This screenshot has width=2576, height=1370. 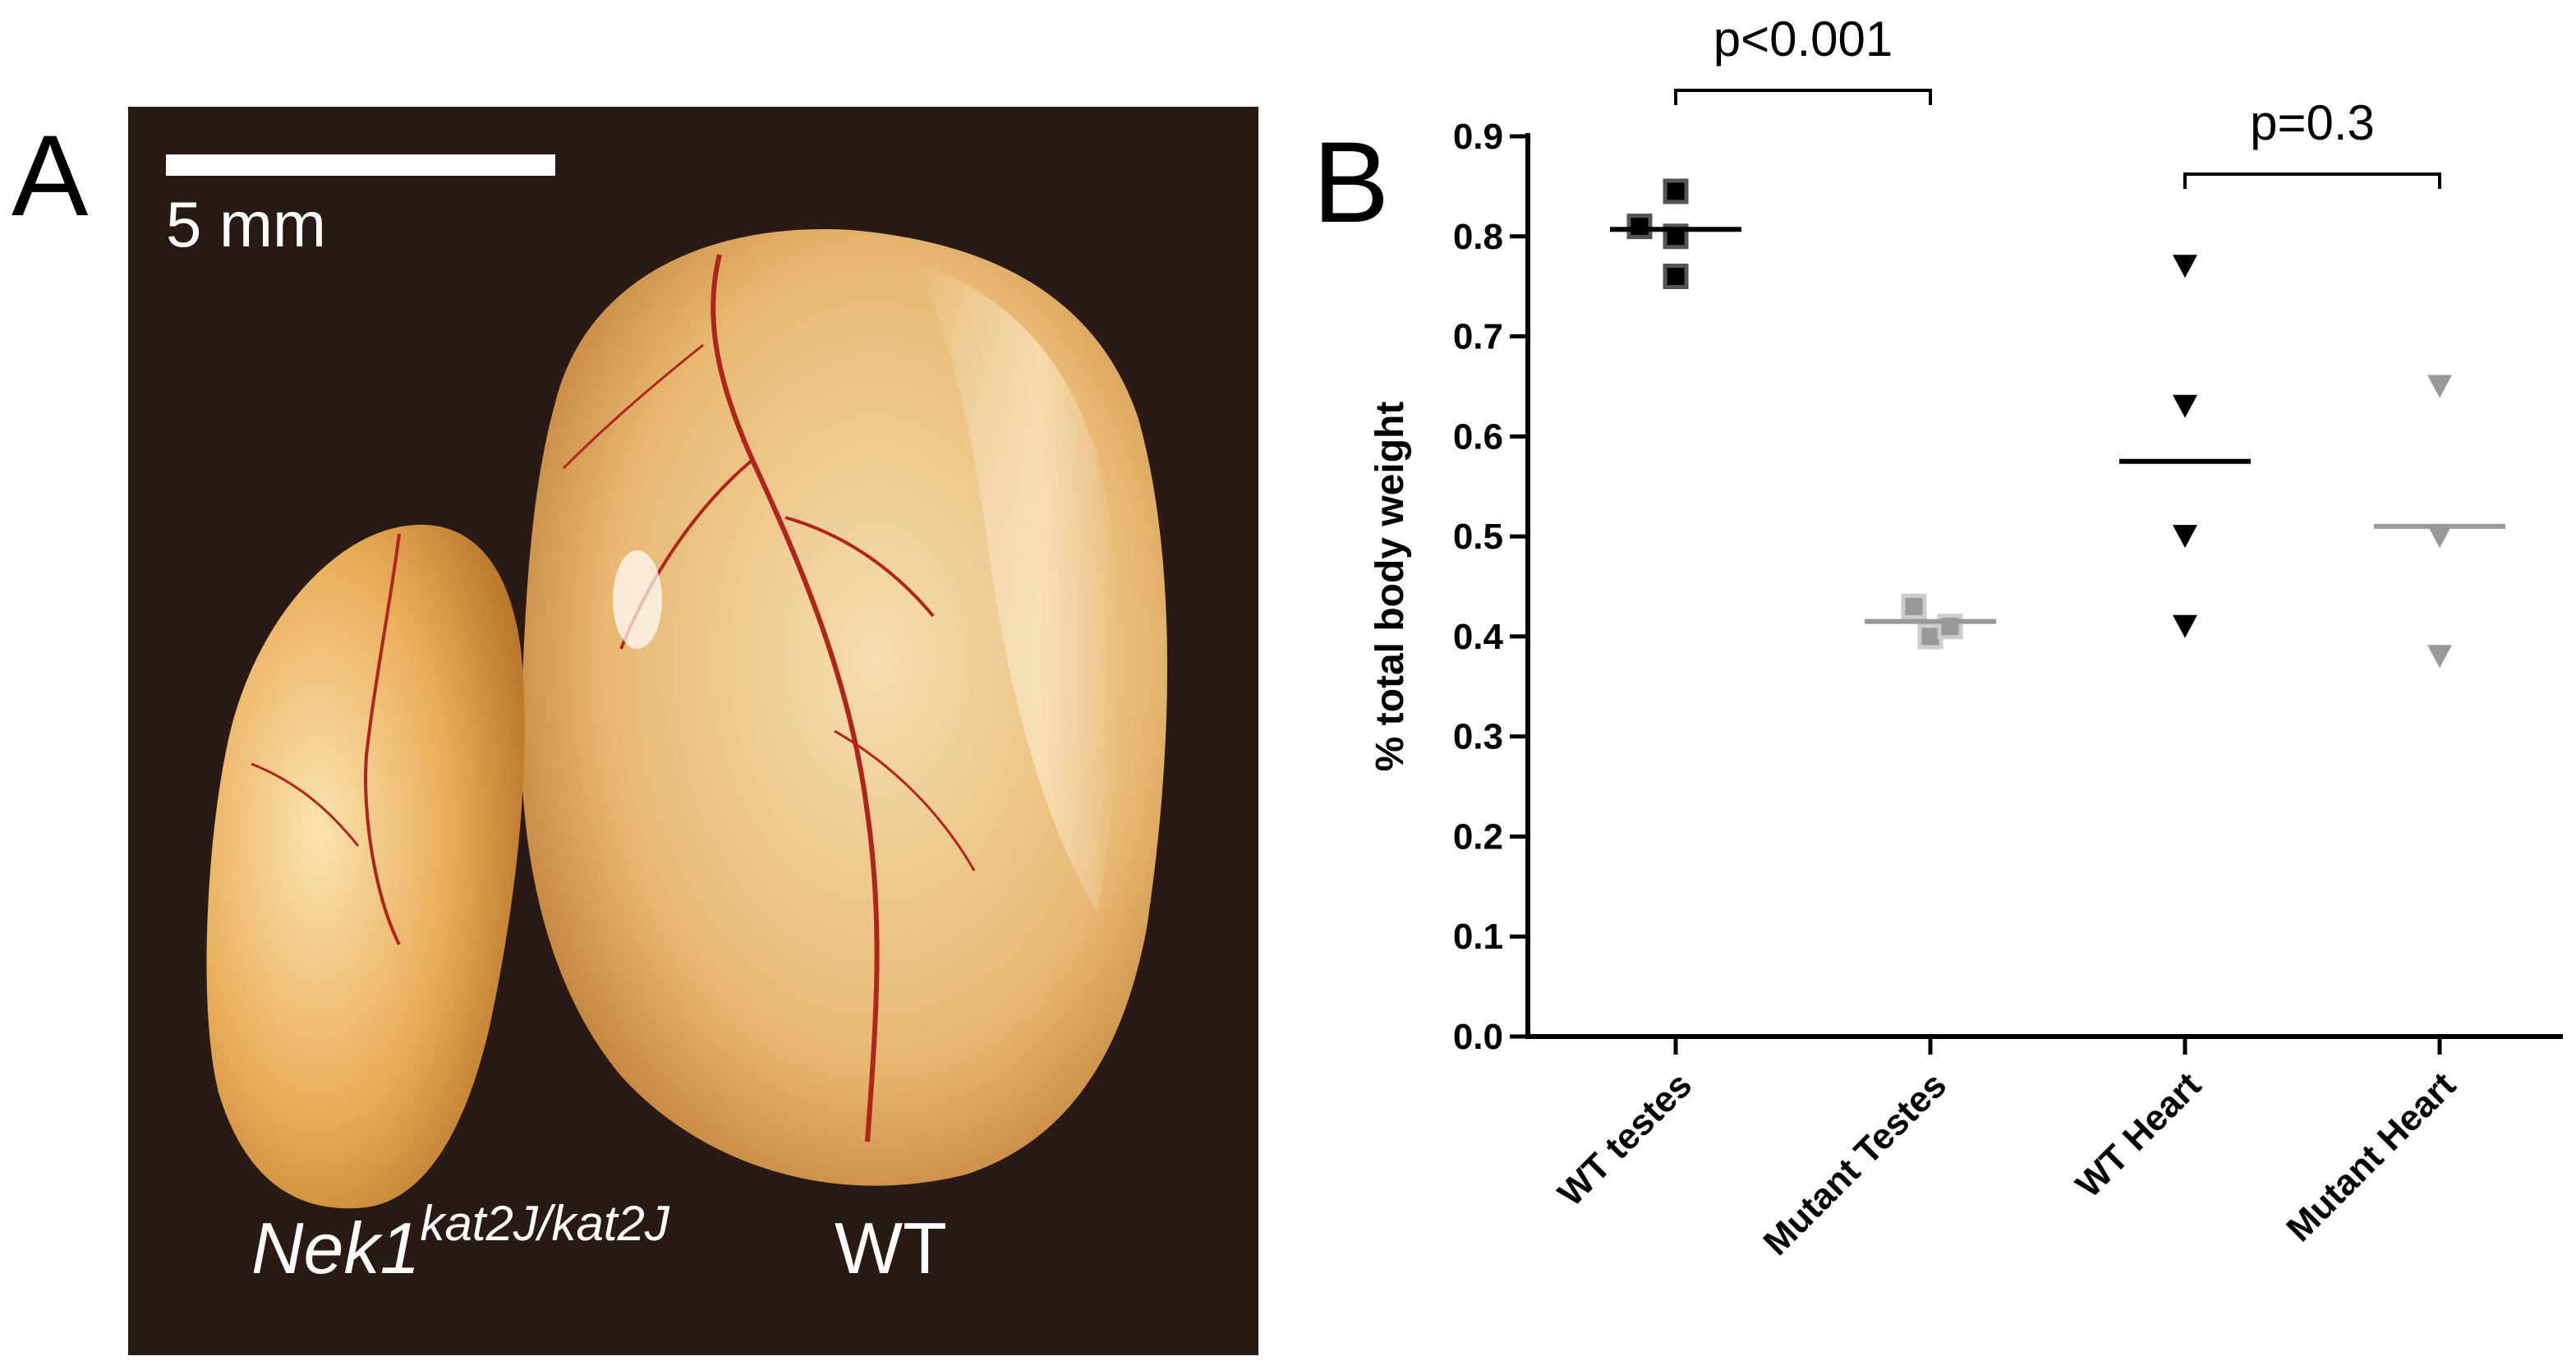 What do you see at coordinates (1478, 137) in the screenshot?
I see `y-tick-label: 0.9` at bounding box center [1478, 137].